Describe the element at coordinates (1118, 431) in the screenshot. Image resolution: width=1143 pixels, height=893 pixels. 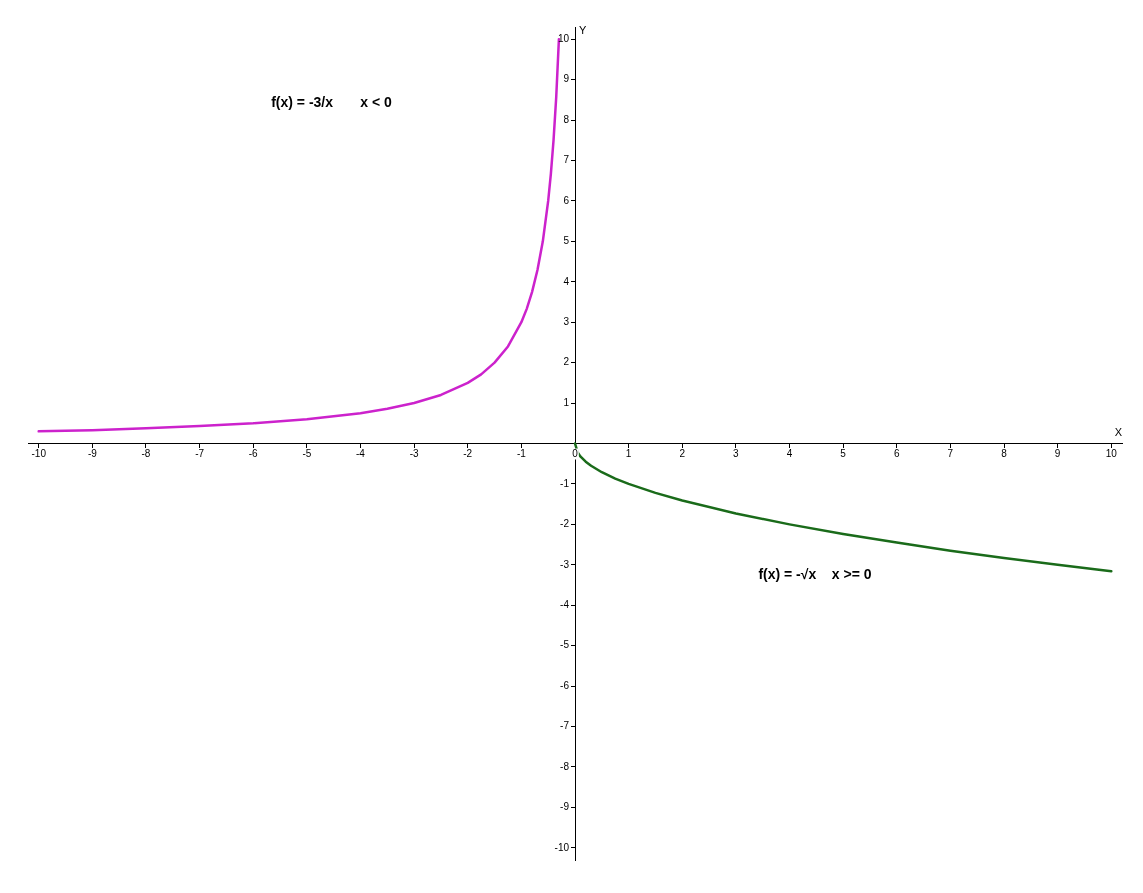
I see `x-axis-title: X` at that location.